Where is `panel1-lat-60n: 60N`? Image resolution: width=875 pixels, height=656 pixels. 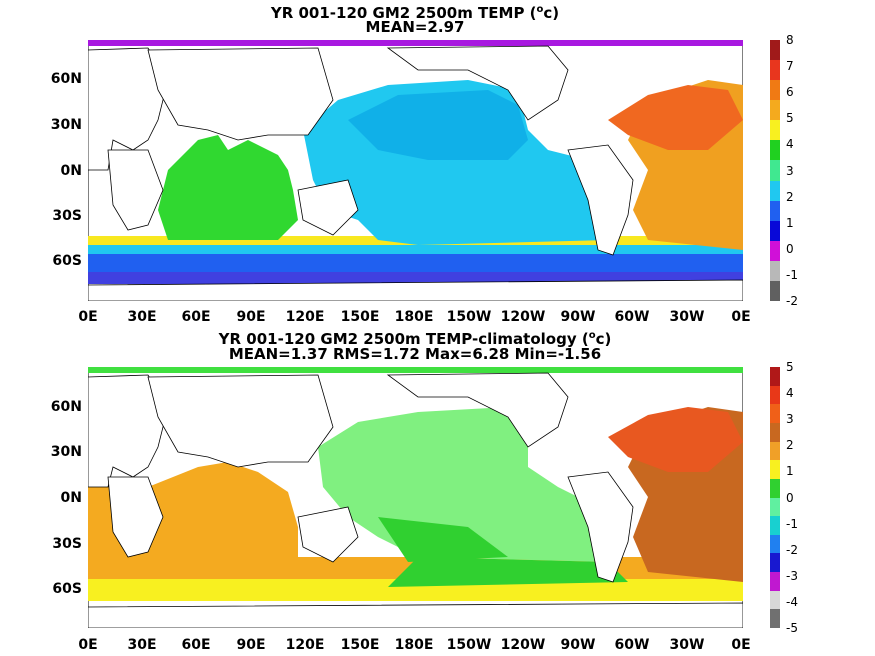
panel1-lat-60n: 60N is located at coordinates (66, 79).